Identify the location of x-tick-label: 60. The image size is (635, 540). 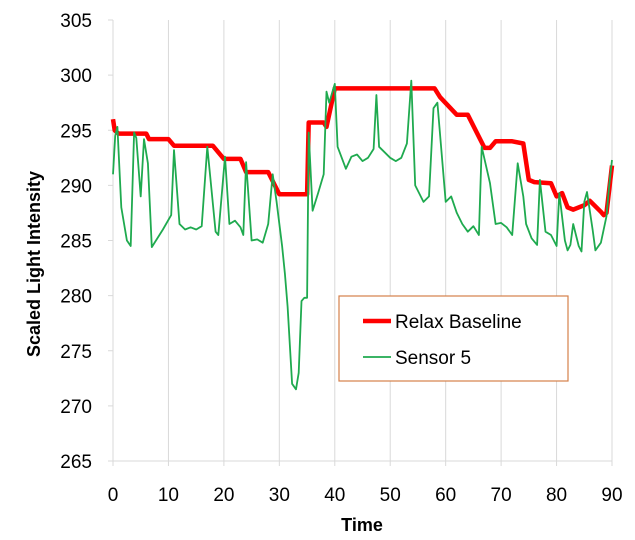
(445, 495).